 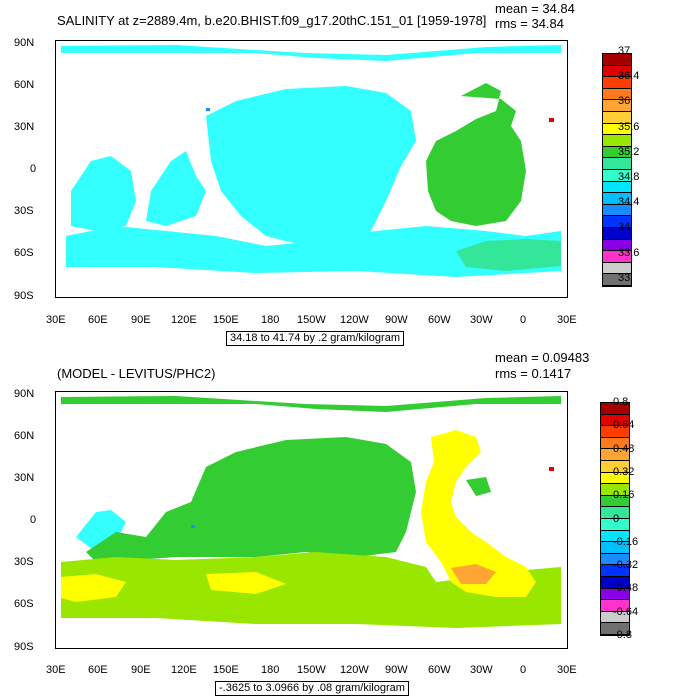 What do you see at coordinates (311, 404) in the screenshot?
I see `panel2-arctic-ocean` at bounding box center [311, 404].